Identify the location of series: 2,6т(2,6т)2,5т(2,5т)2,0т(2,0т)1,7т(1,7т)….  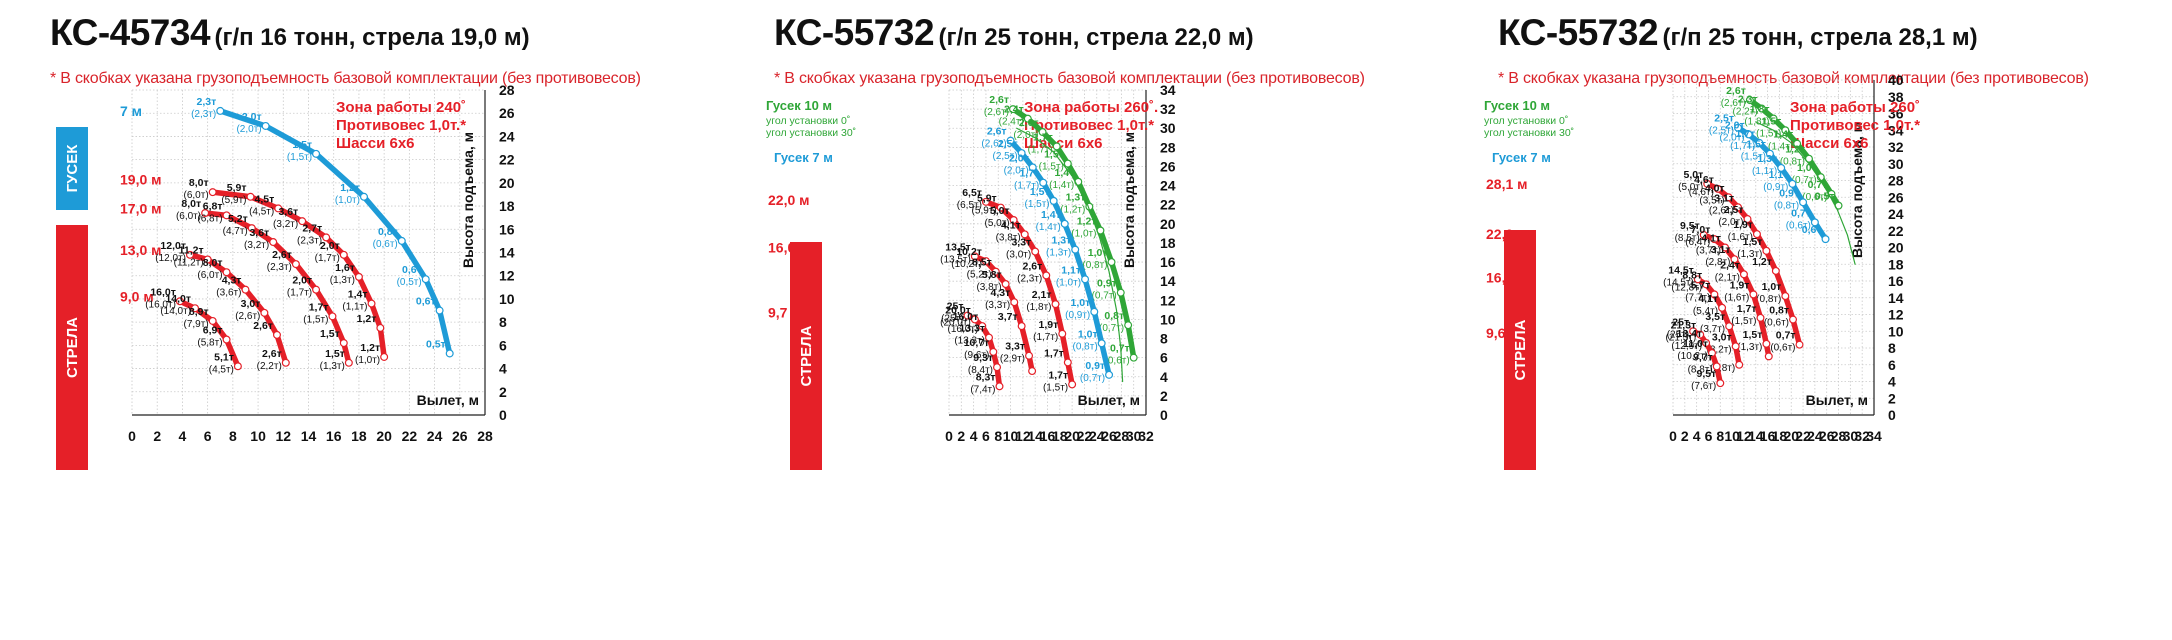
(1047, 255).